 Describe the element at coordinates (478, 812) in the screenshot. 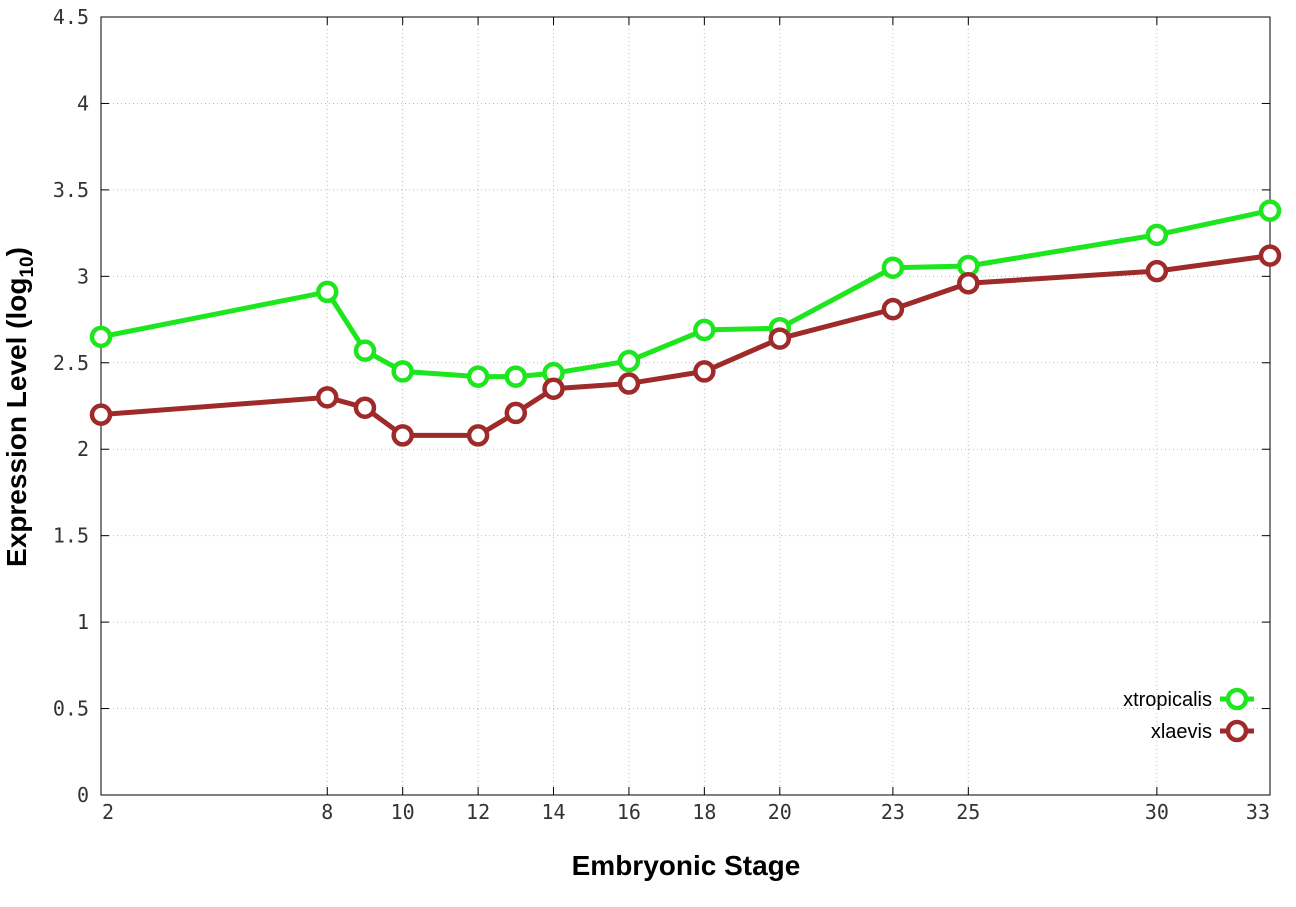

I see `x-tick-label: 12` at that location.